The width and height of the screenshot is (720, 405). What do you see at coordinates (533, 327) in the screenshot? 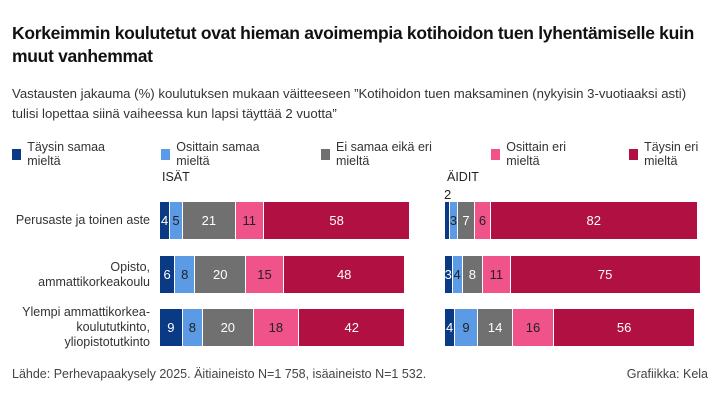
I see `bar-segment: 16` at bounding box center [533, 327].